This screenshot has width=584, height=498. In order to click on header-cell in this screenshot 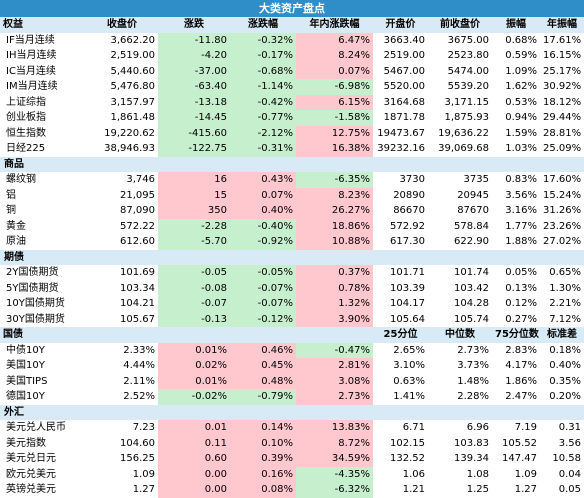, I will do `click(194, 335)`.